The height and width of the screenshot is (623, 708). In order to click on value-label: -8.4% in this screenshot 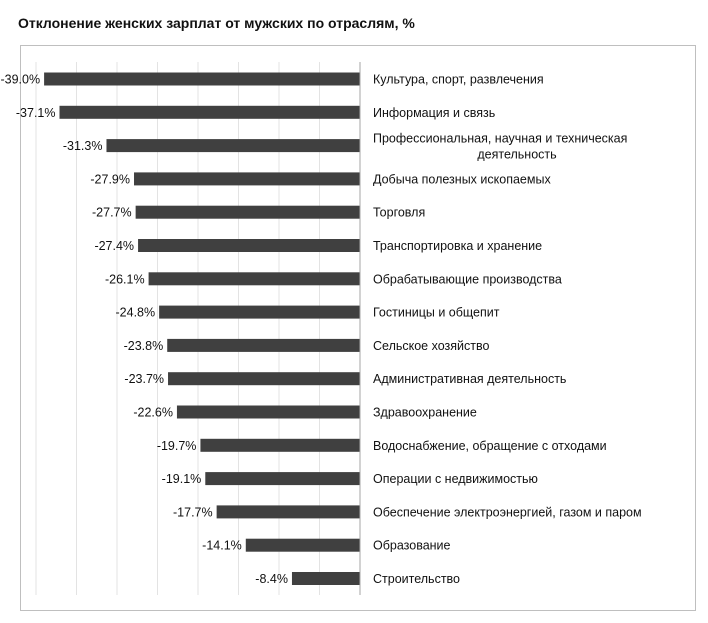, I will do `click(271, 579)`.